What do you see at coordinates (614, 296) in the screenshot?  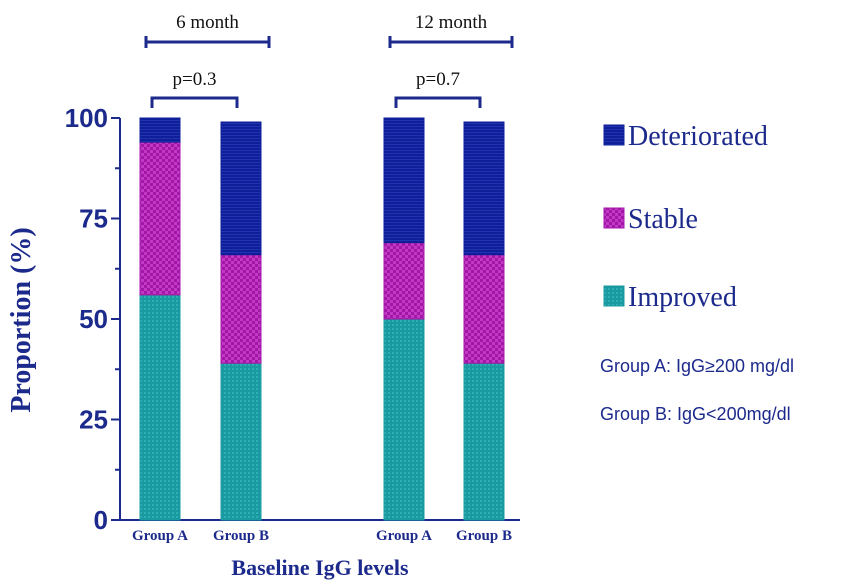 I see `legend-swatch-improved` at bounding box center [614, 296].